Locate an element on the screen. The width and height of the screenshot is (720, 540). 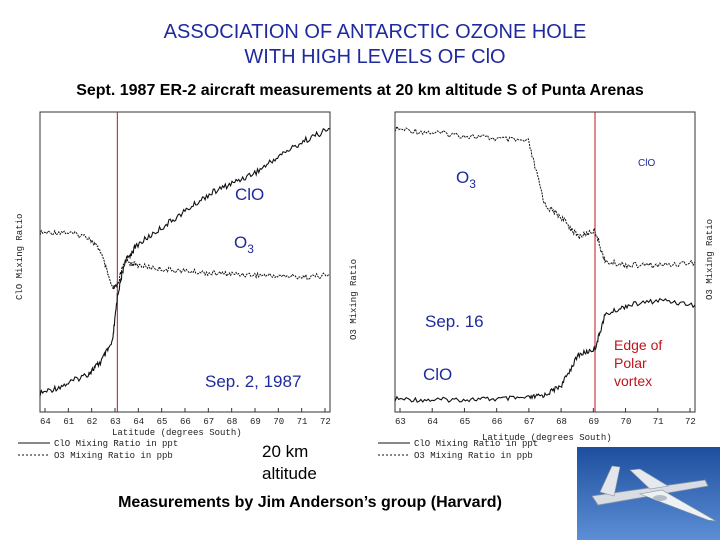
chart-right-legend-2: O3 Mixing Ratio in ppb is located at coordinates (473, 456).